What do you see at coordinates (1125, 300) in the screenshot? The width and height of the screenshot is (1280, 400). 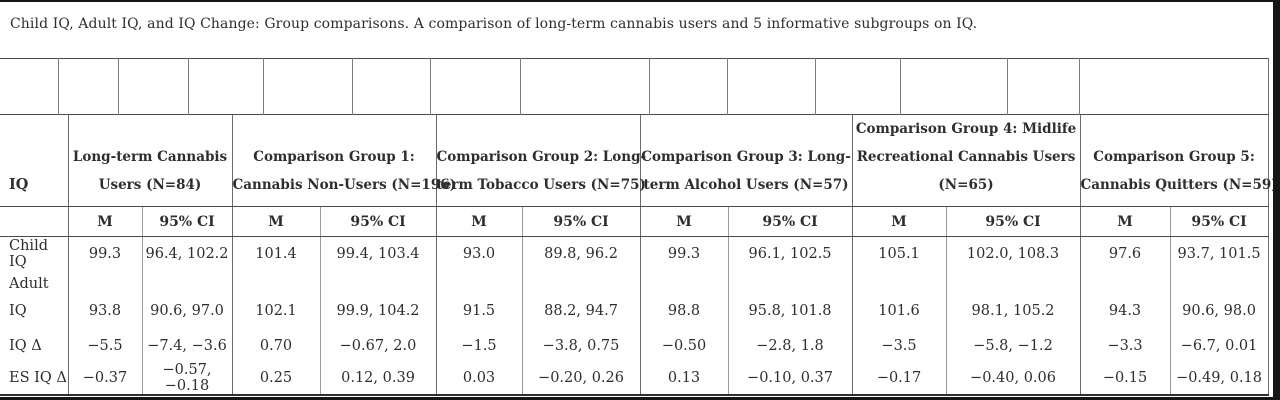 I see `mean-cell: 94.3` at bounding box center [1125, 300].